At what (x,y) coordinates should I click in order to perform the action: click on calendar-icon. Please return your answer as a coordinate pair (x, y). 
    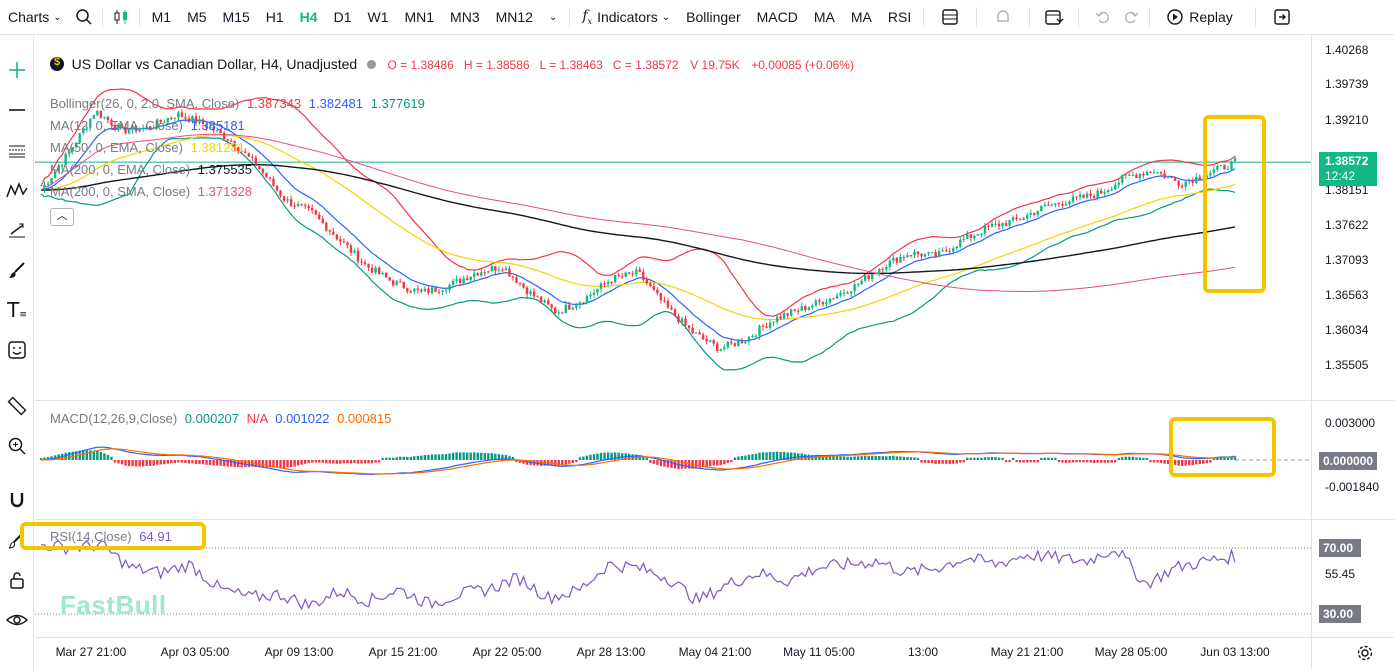
    Looking at the image, I should click on (1054, 17).